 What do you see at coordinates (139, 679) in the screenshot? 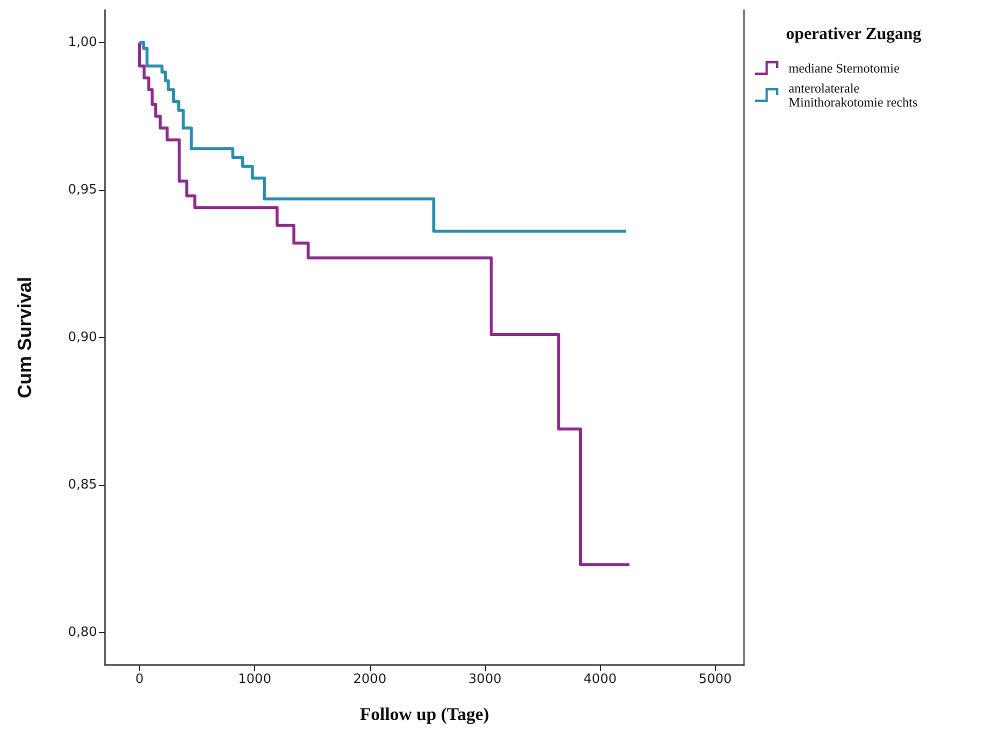
I see `x-tick-label: 0` at bounding box center [139, 679].